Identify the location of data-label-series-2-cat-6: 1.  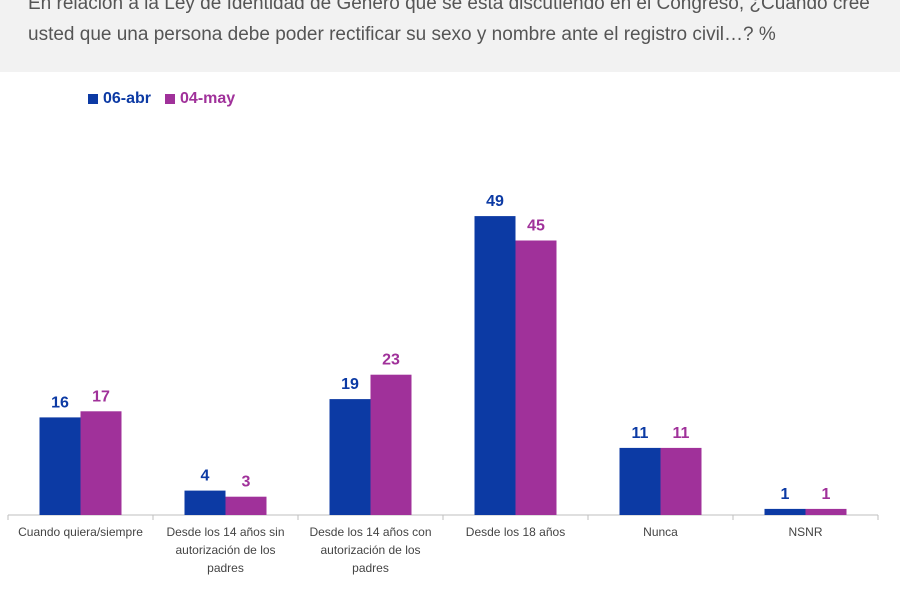
(826, 494).